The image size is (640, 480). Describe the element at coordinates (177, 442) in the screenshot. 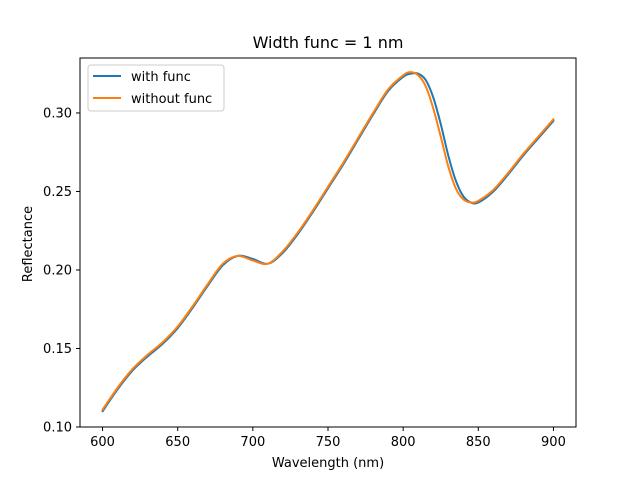

I see `x-tick-label: 650` at that location.